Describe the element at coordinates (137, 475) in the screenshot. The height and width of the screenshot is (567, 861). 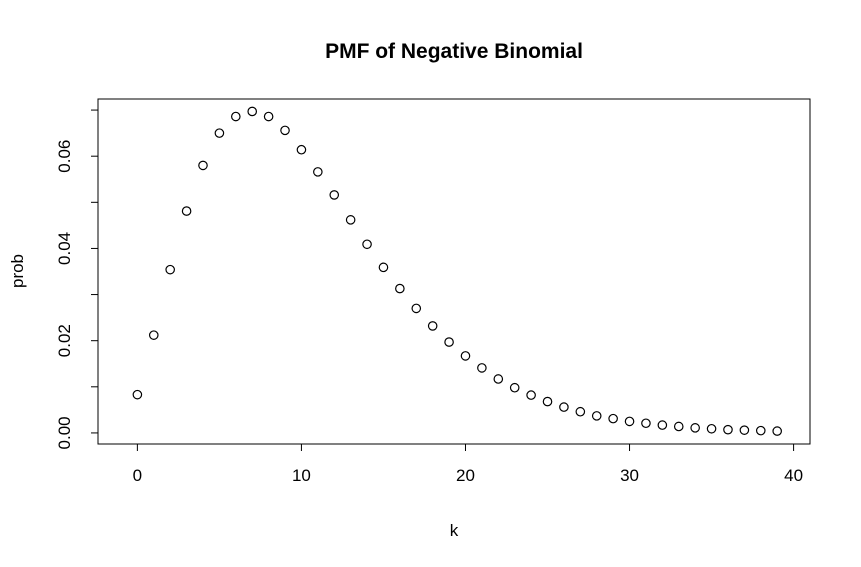
I see `x-tick-label: 0` at that location.